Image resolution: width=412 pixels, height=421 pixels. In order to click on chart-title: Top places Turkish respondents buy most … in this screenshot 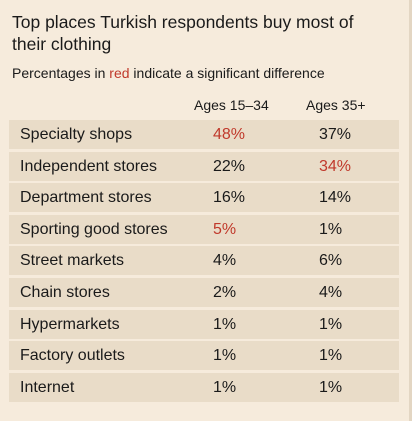, I will do `click(183, 33)`.